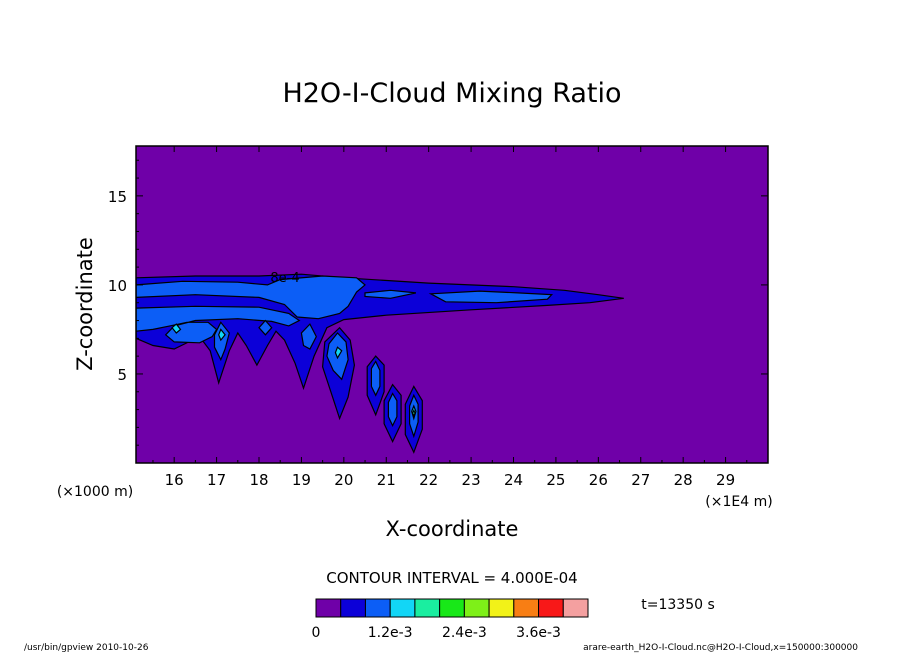  I want to click on y-unit-label: (×1000 m), so click(95, 492).